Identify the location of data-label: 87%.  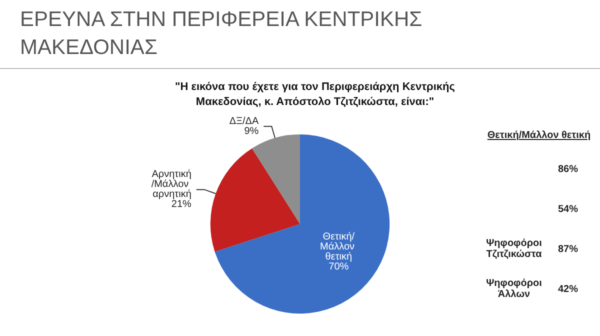
(567, 249).